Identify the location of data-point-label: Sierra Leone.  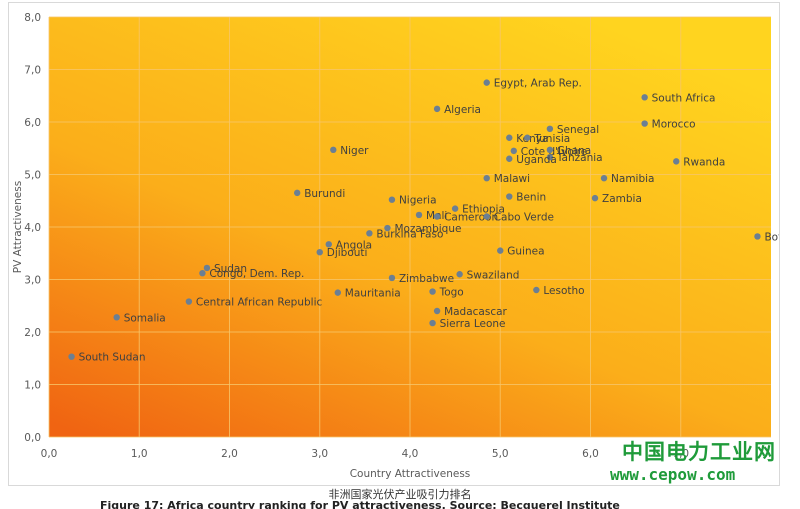
(473, 324).